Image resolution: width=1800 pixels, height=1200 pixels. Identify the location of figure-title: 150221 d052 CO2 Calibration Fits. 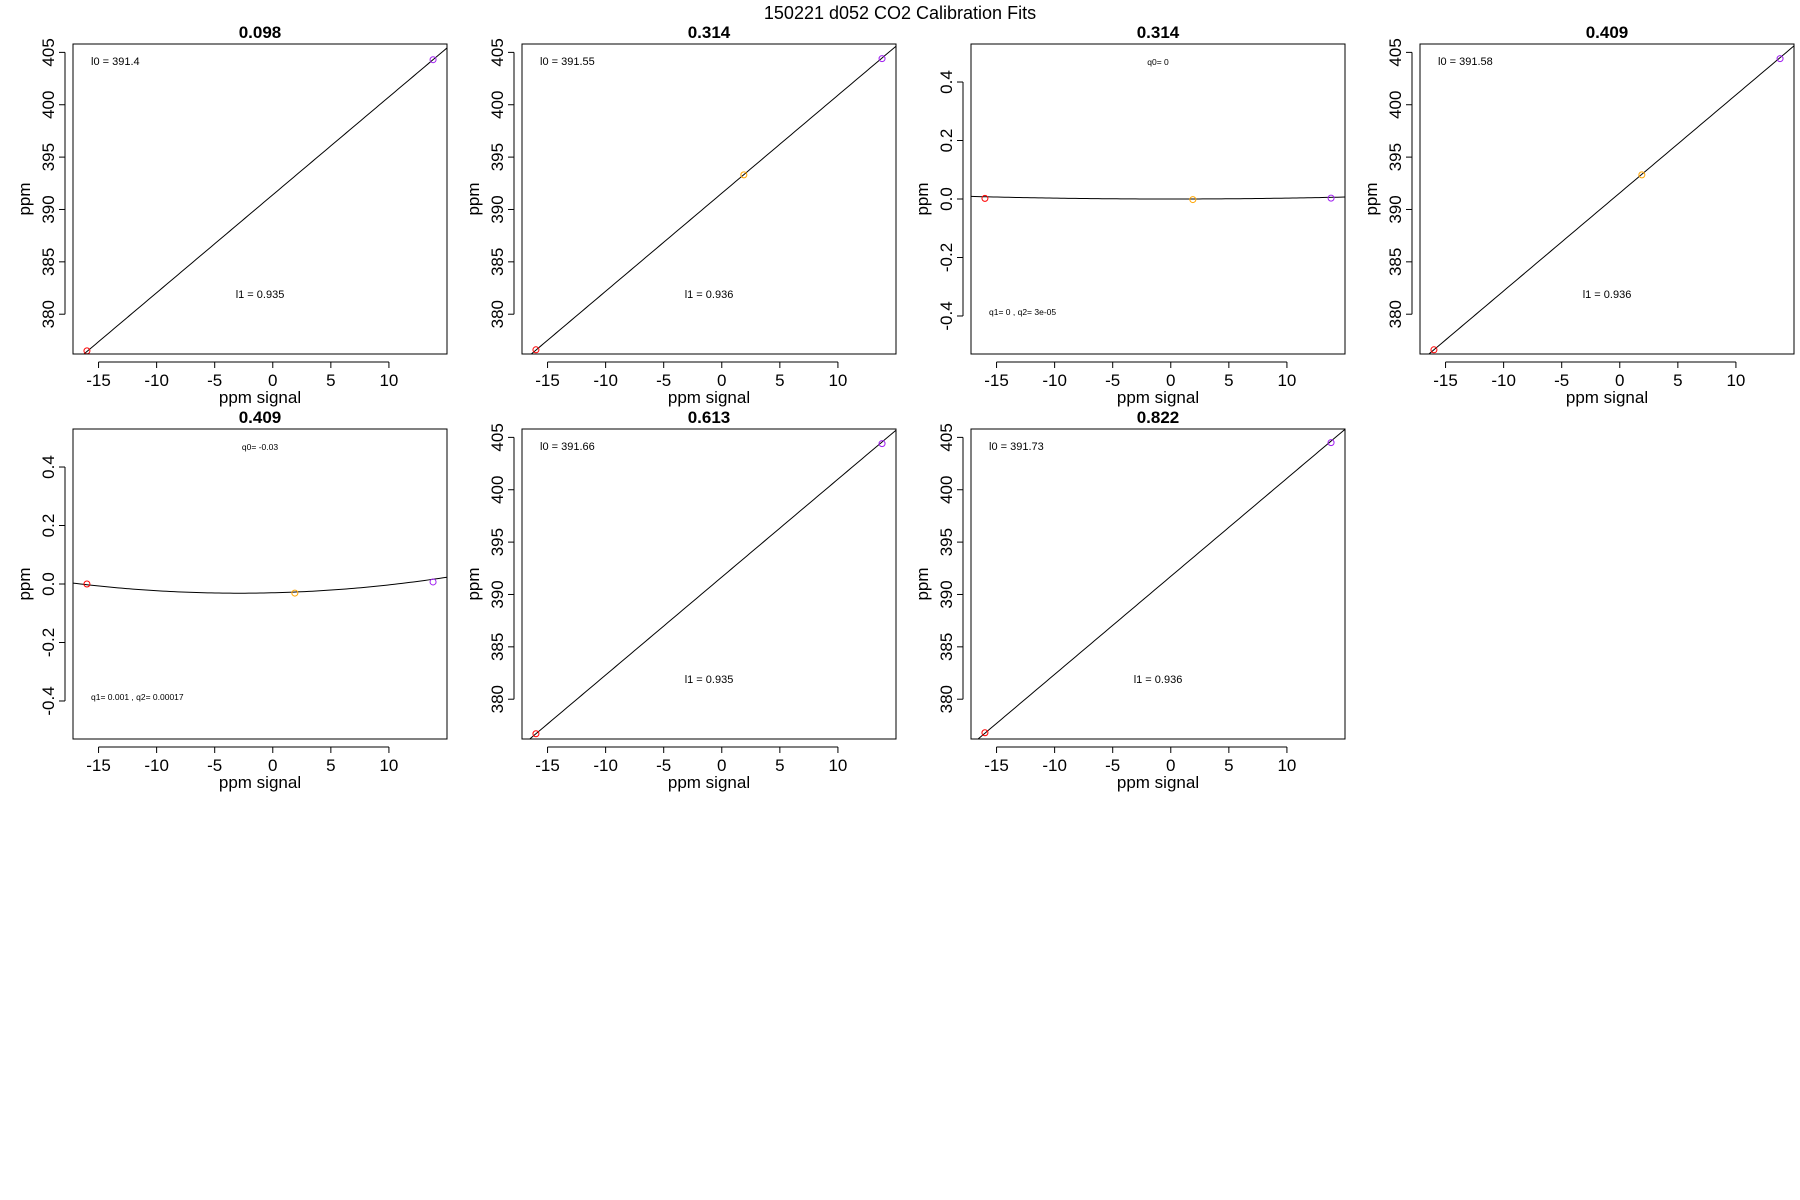
(900, 13).